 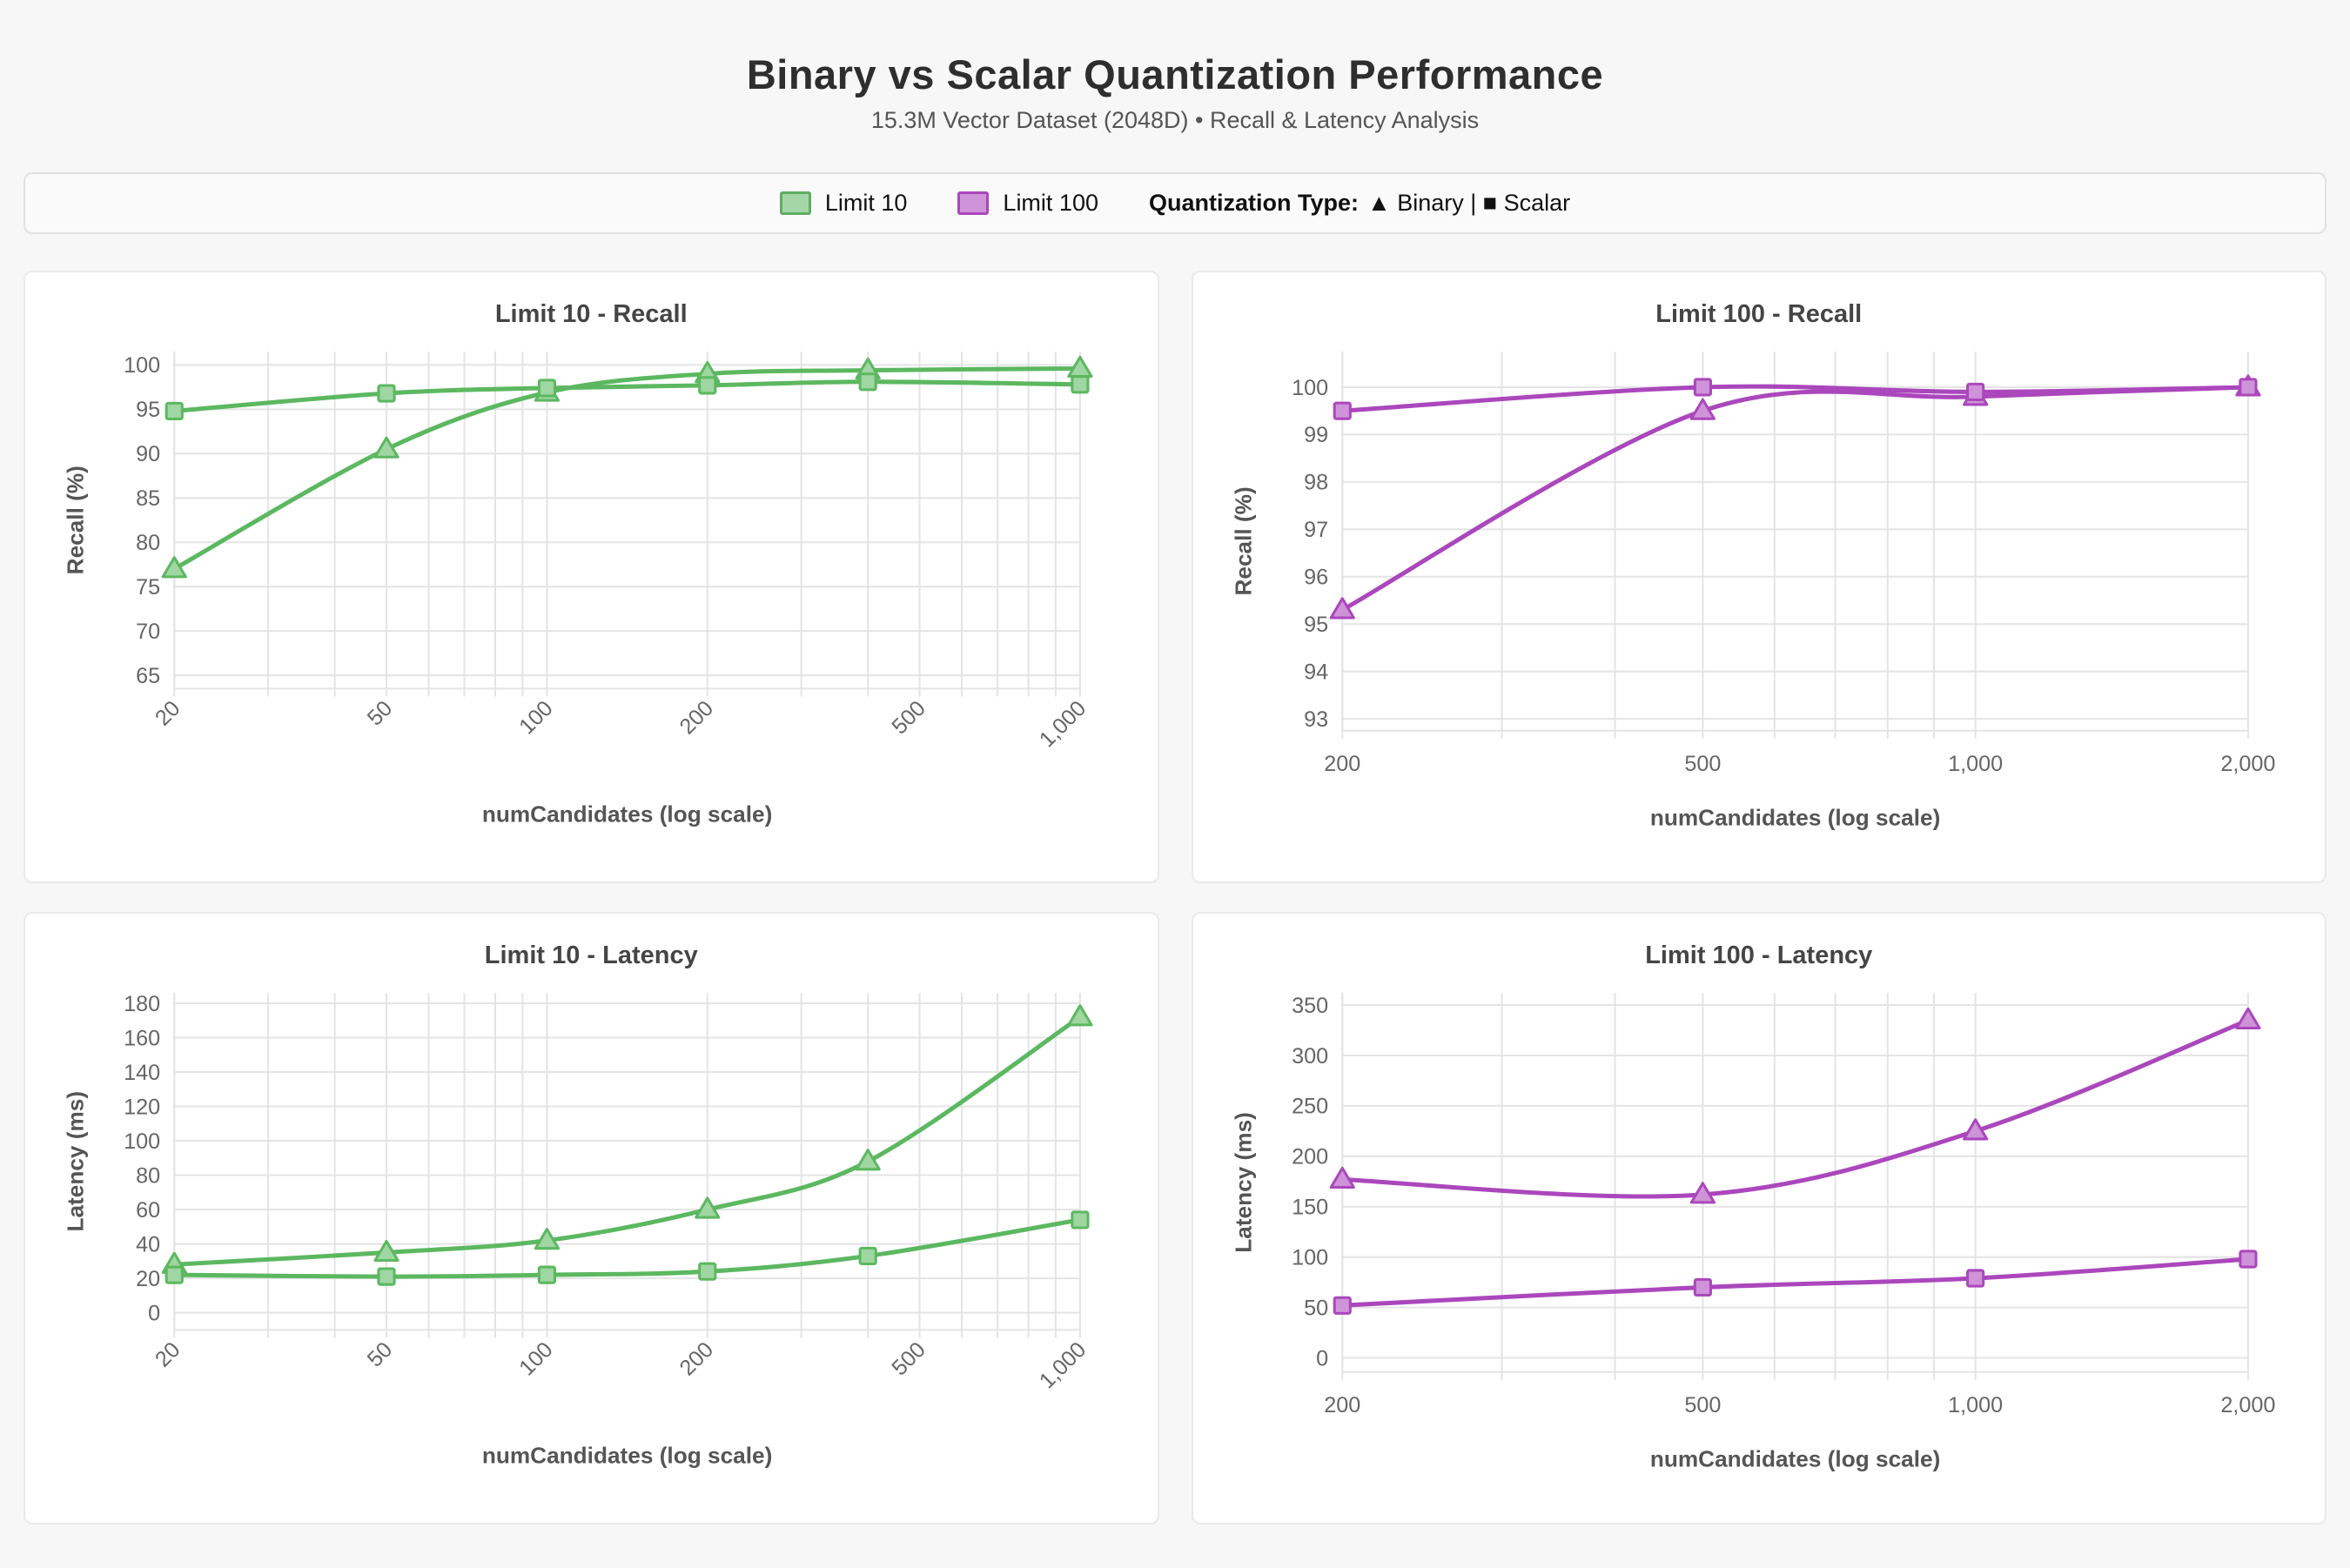 I want to click on svg-text: 120, so click(x=142, y=1107).